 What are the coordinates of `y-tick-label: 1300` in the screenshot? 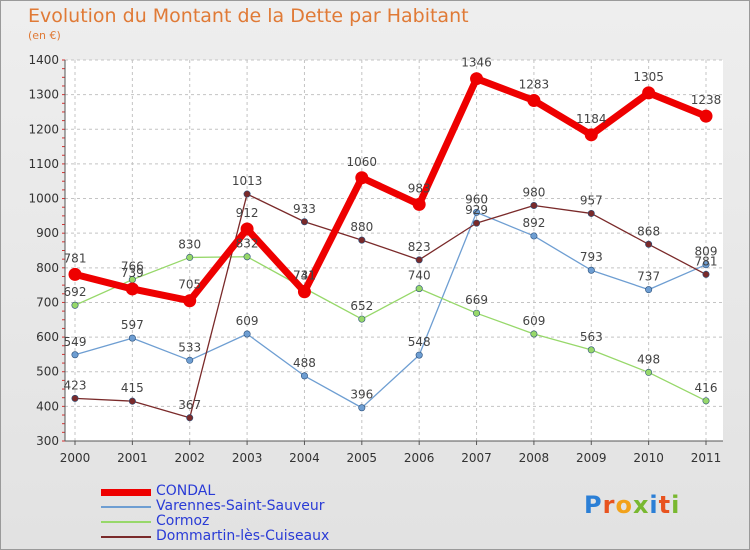 It's located at (43, 95).